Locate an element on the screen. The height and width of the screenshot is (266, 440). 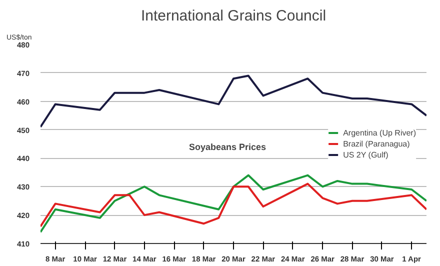
legend-label: Brazil (Paranagua) is located at coordinates (376, 143).